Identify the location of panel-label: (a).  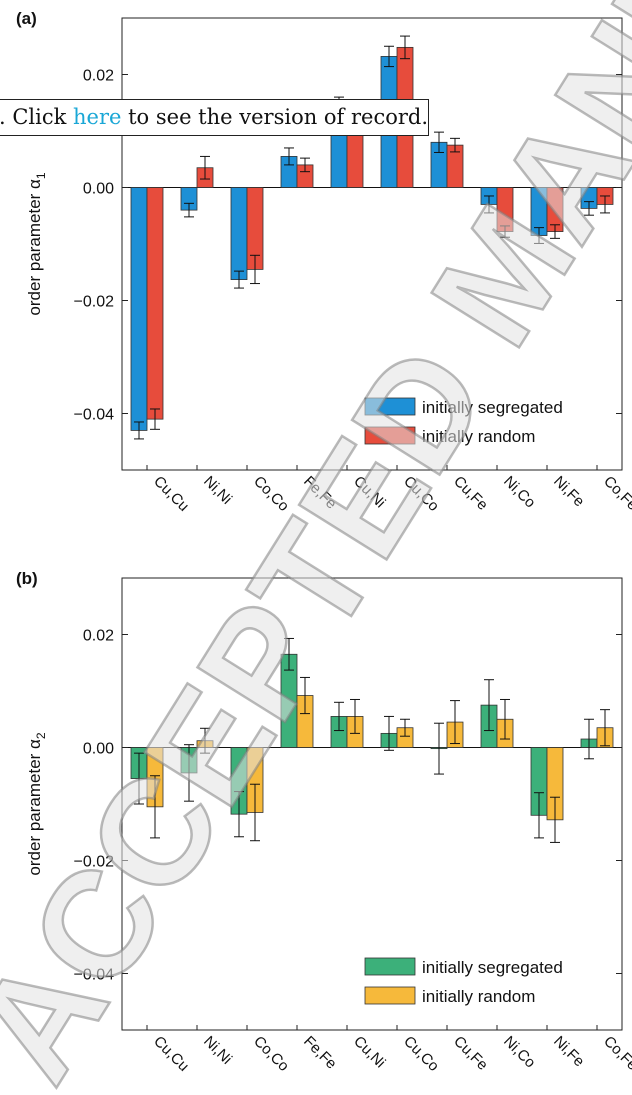
(26, 18).